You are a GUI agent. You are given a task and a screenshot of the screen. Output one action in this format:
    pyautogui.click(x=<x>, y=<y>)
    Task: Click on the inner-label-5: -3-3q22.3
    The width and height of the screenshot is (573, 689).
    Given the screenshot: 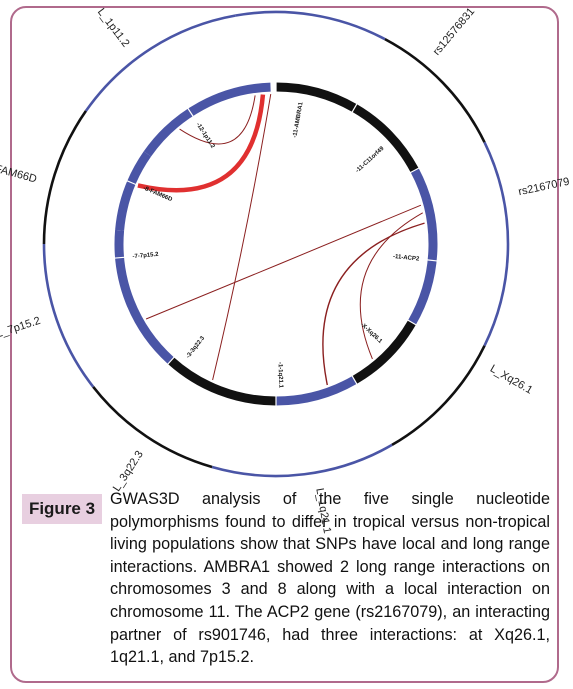 What is the action you would take?
    pyautogui.click(x=195, y=347)
    